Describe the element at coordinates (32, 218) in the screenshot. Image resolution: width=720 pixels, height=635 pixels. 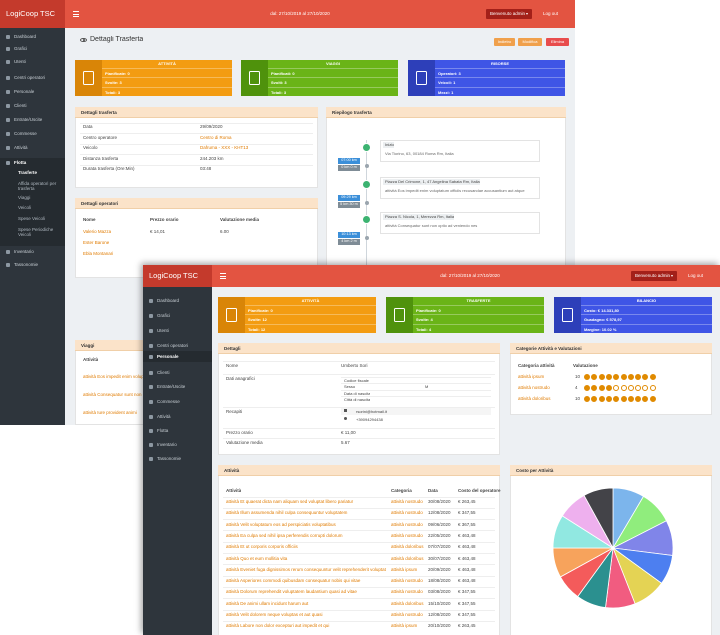
I see `submenu-item: Spese Veicoli` at that location.